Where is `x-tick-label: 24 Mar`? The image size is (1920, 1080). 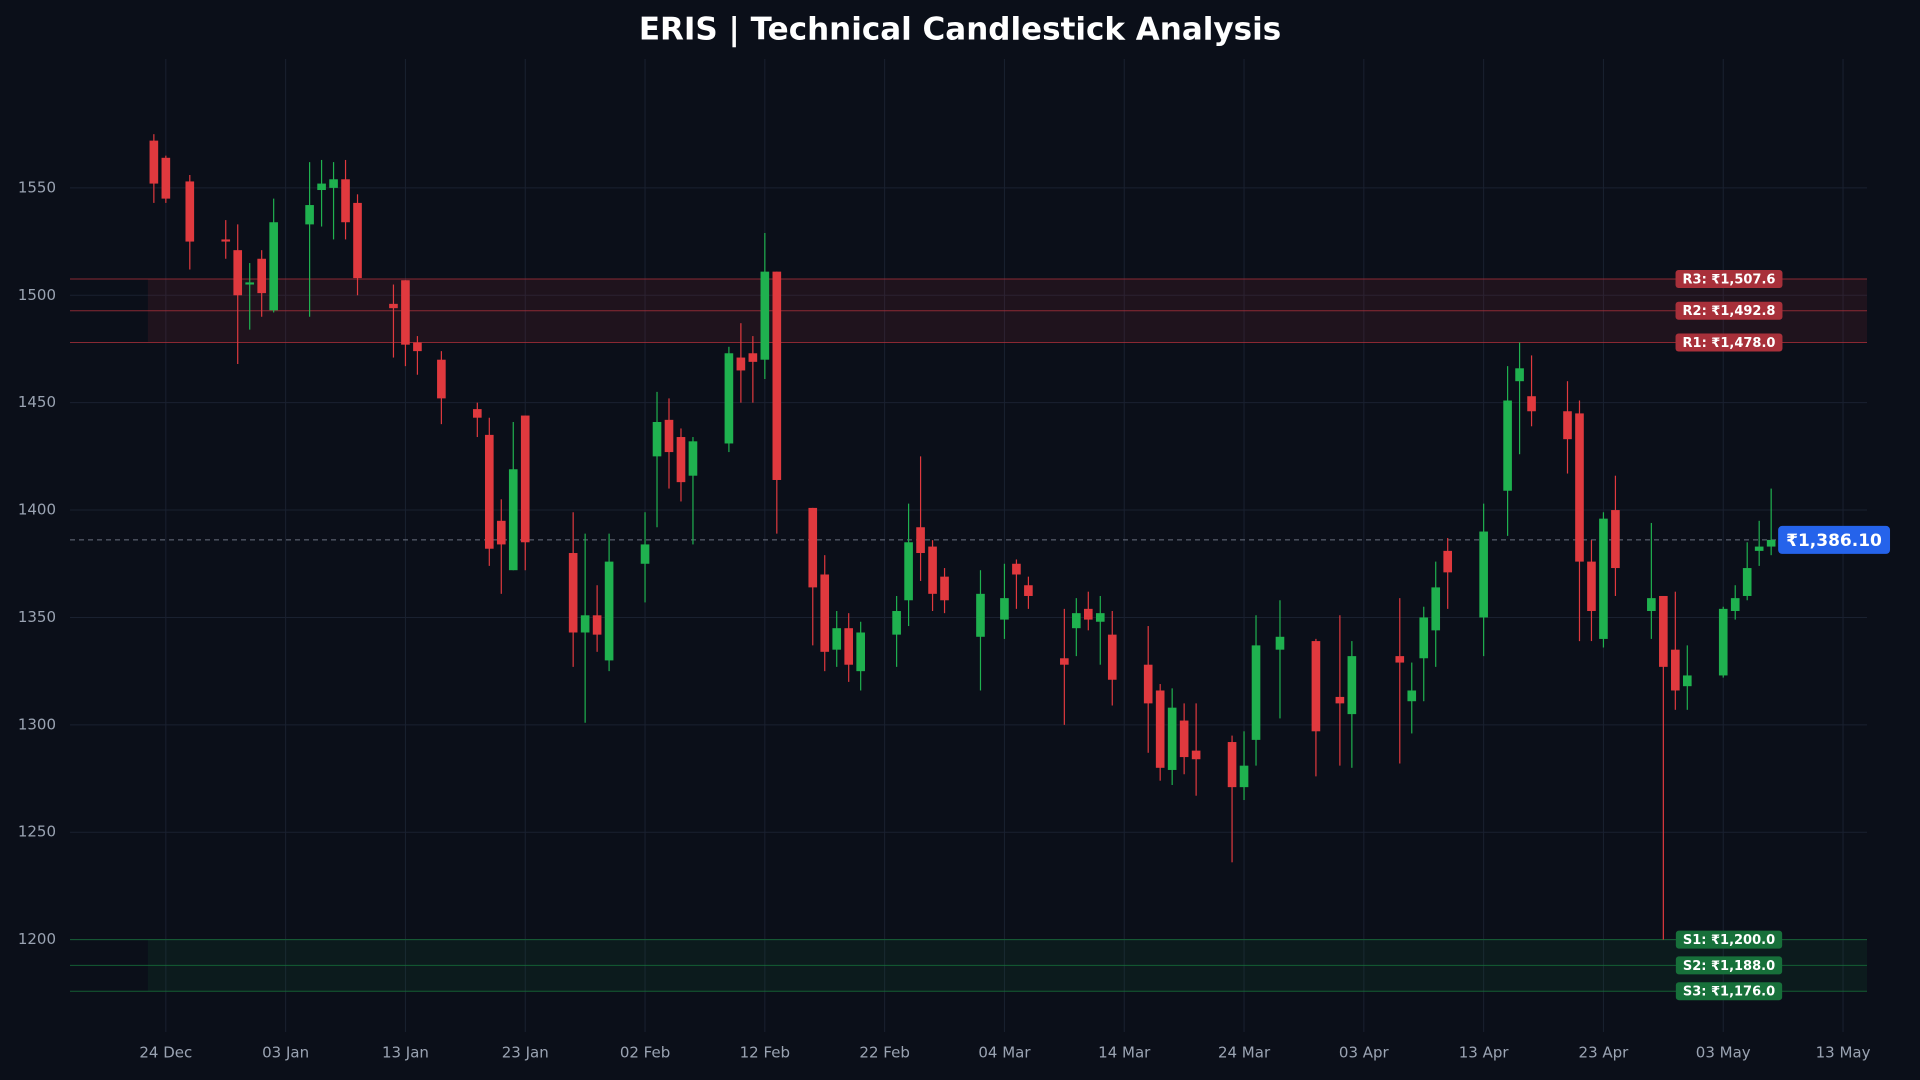 x-tick-label: 24 Mar is located at coordinates (1244, 1053).